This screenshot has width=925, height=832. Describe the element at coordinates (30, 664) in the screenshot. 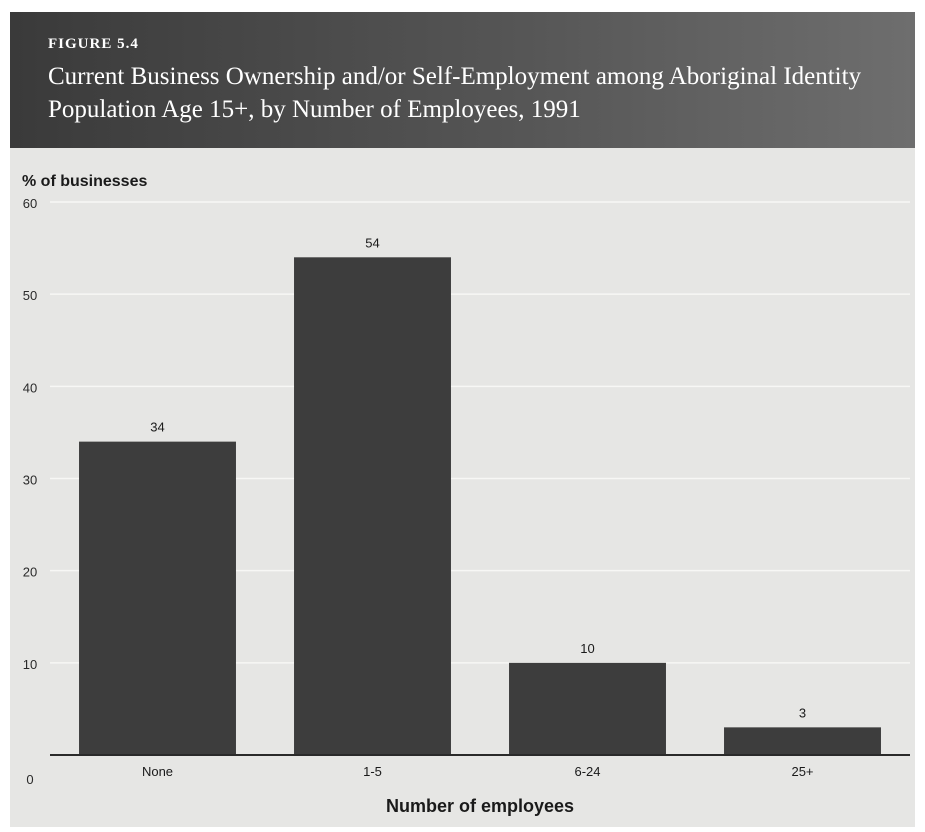

I see `y-tick-label: 10` at that location.